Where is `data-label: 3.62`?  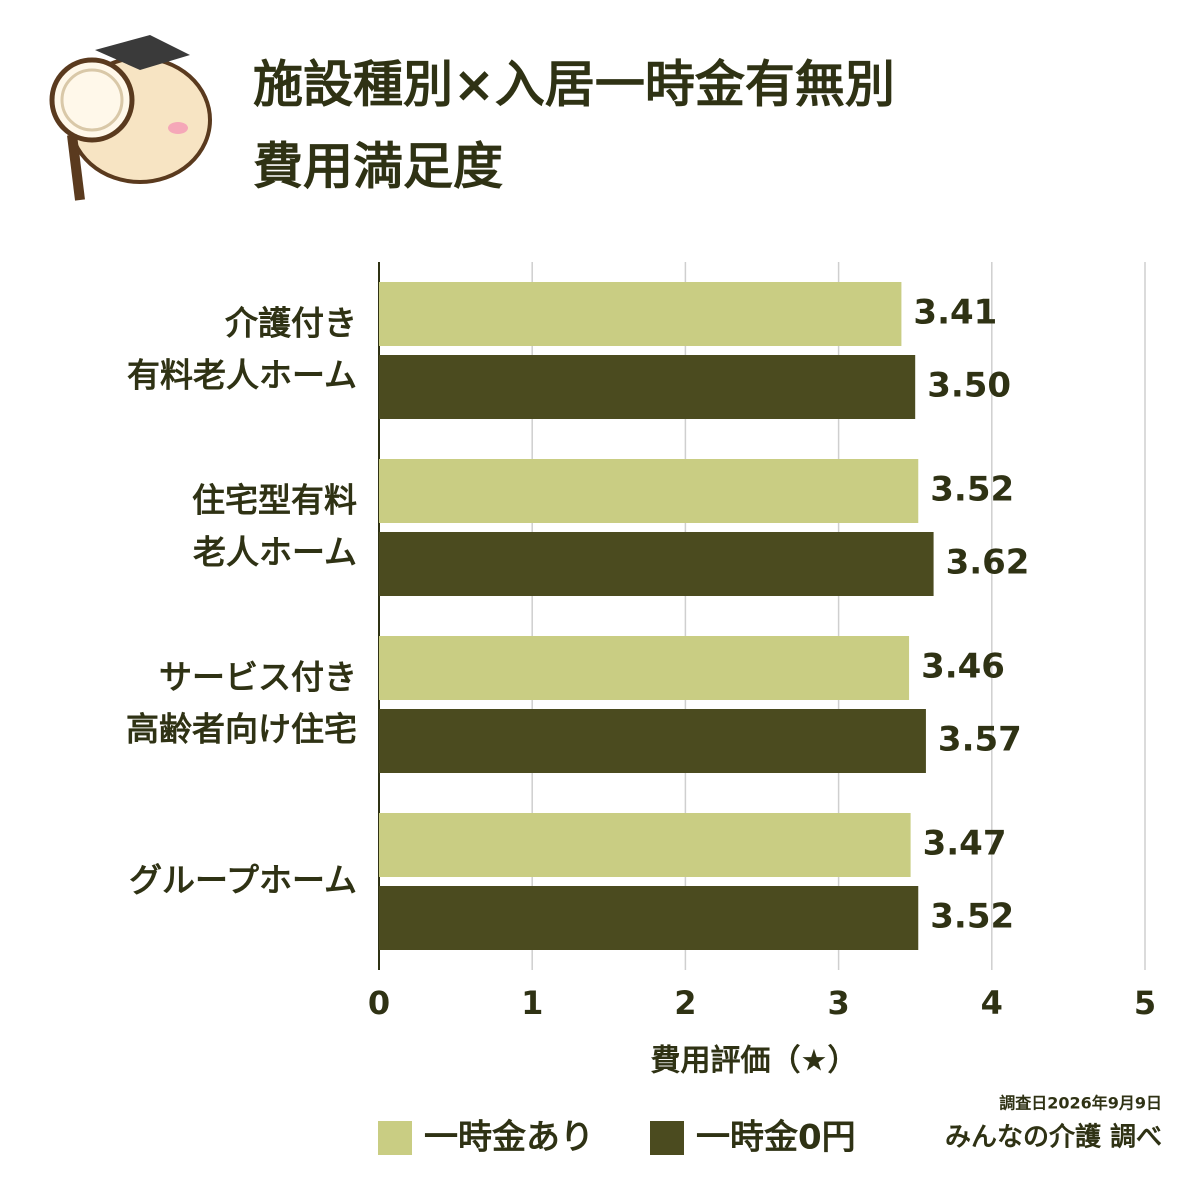 data-label: 3.62 is located at coordinates (988, 563).